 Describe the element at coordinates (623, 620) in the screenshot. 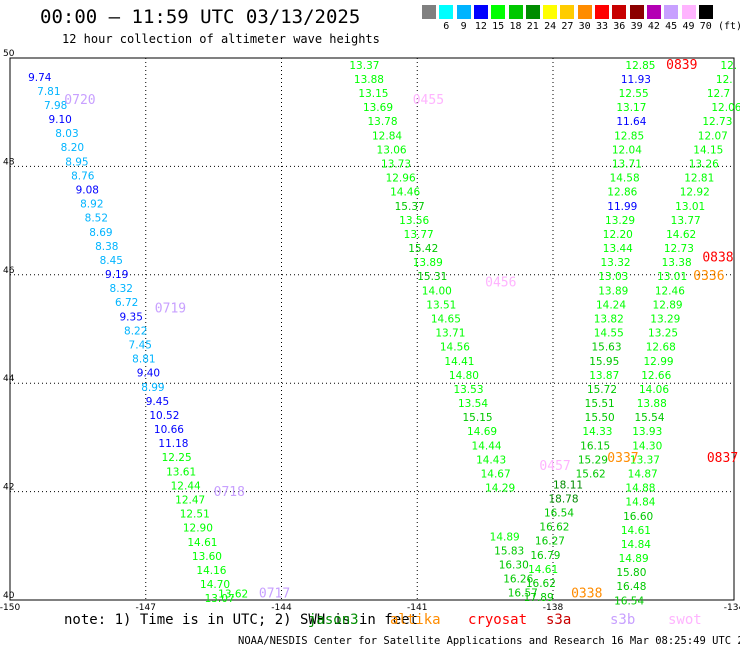

I see `satellite-s3b: s3b` at that location.